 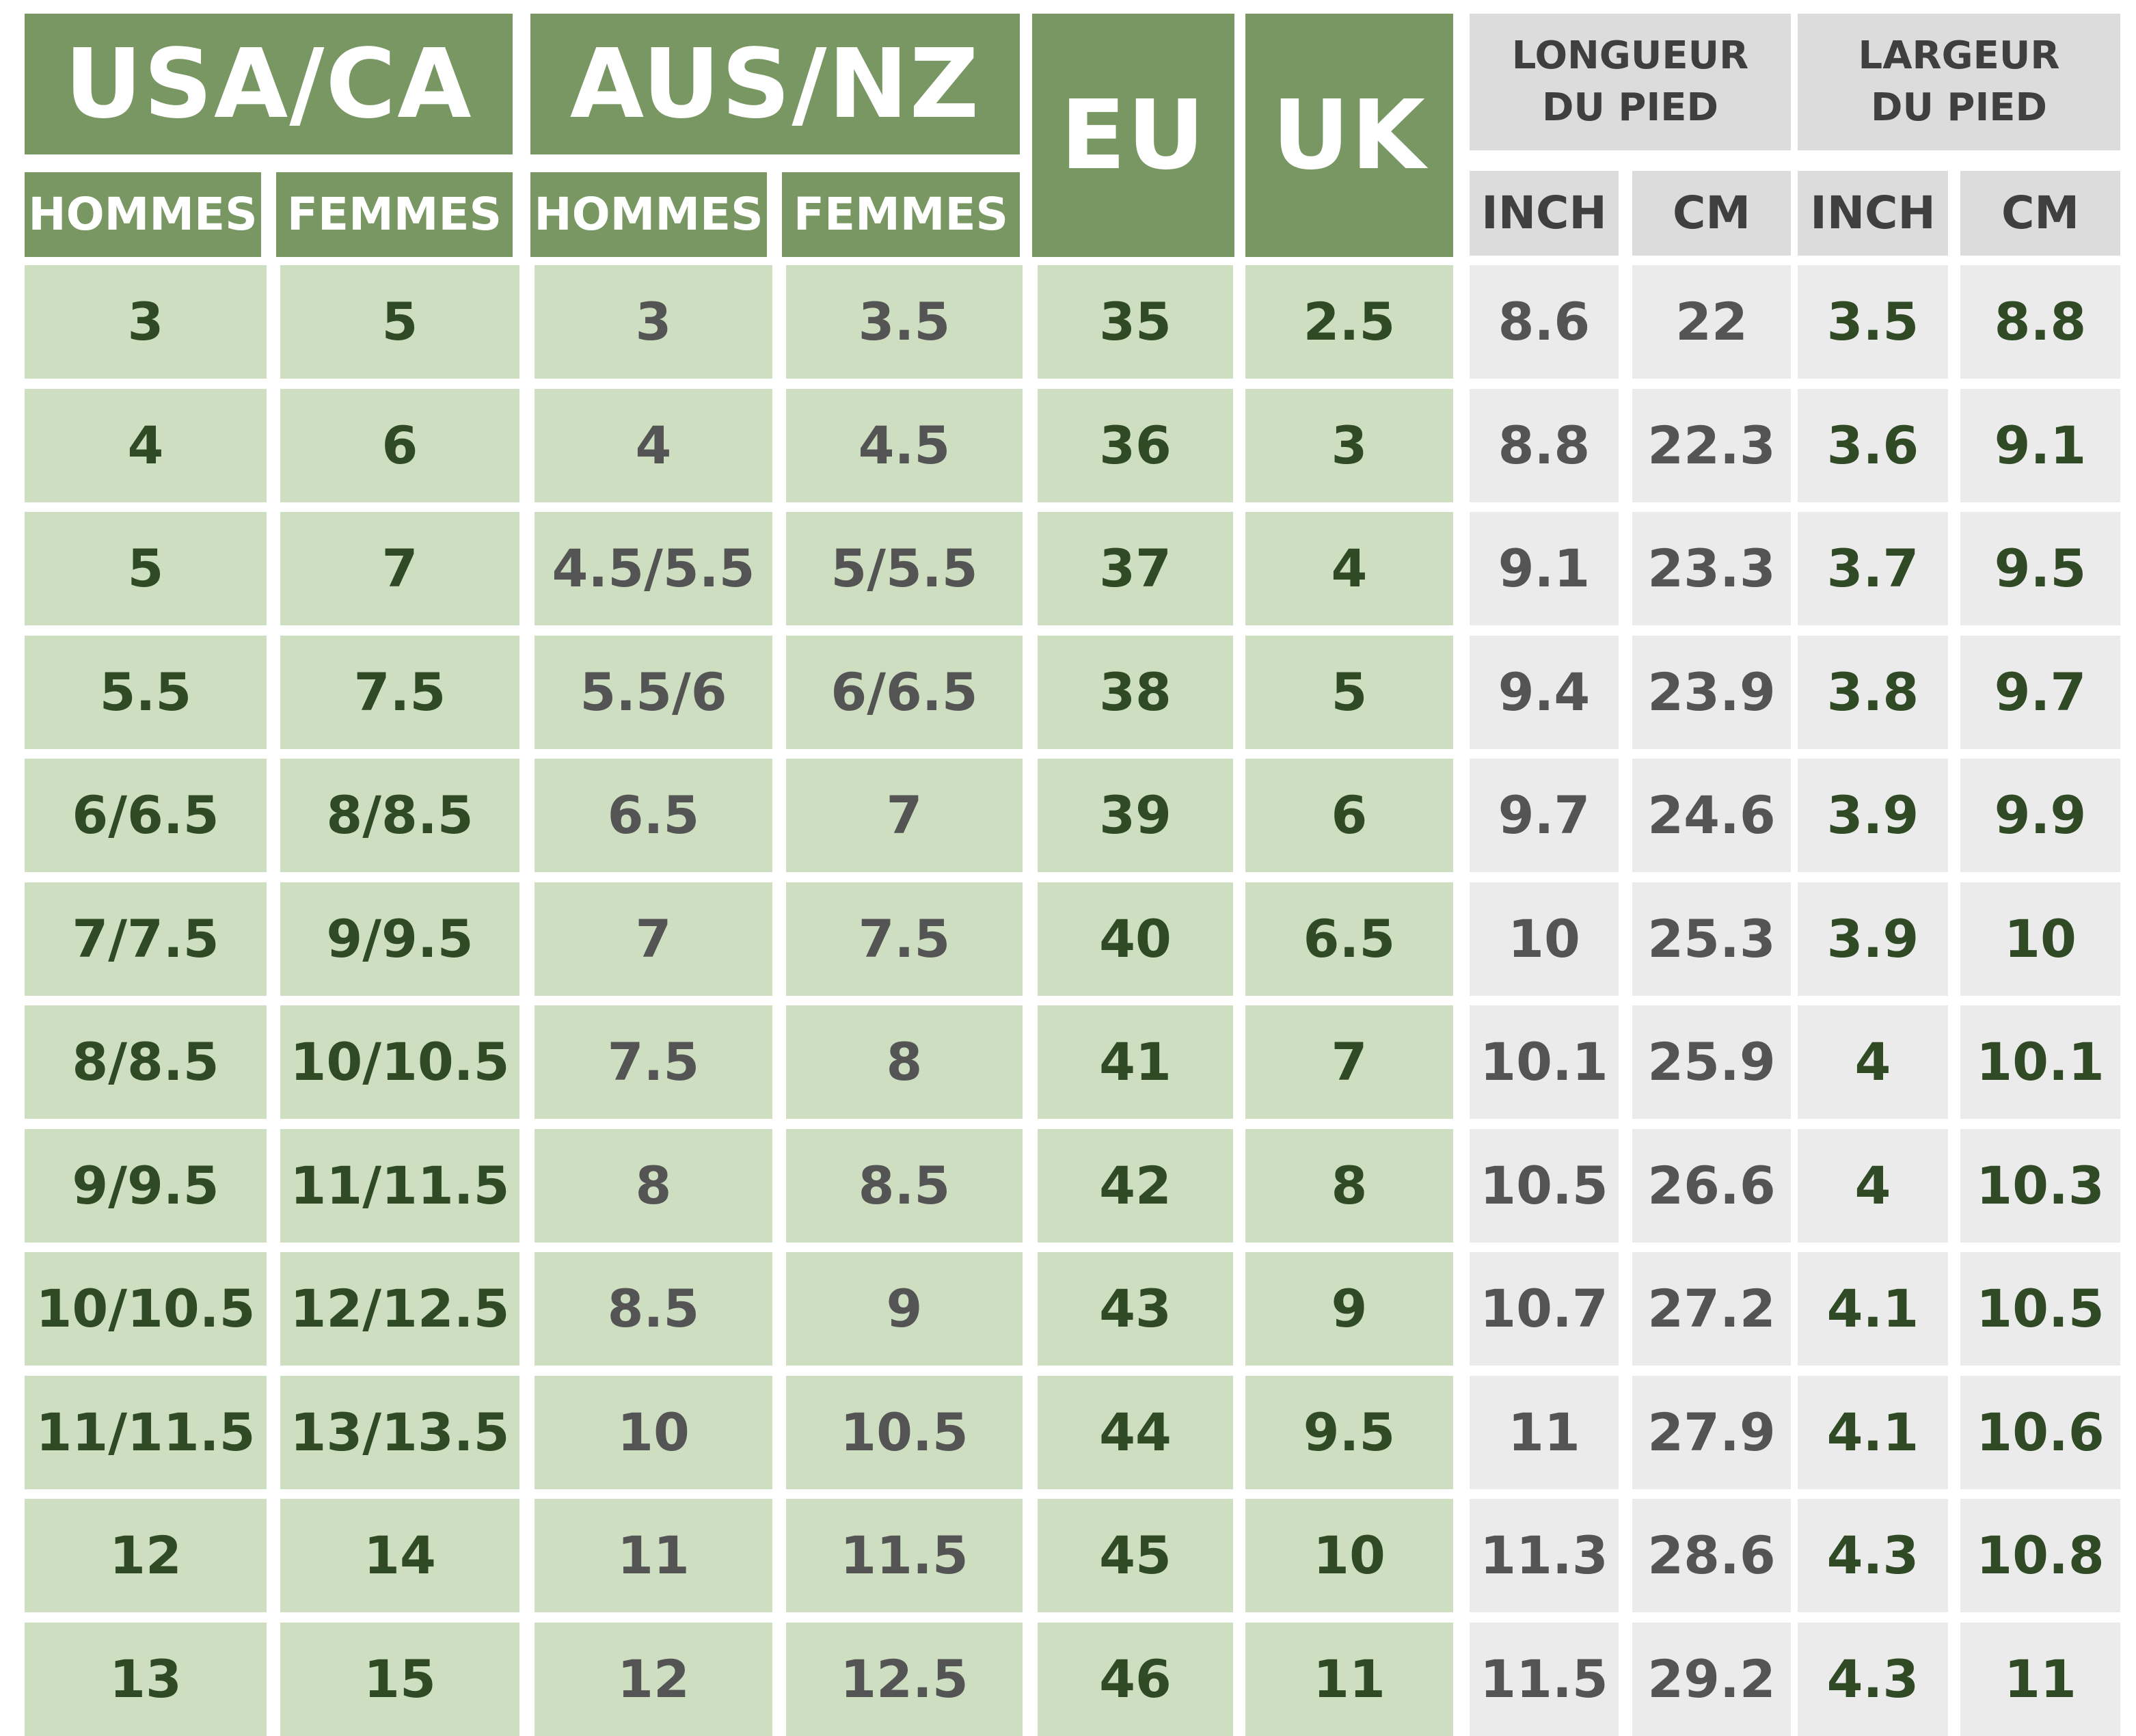 What do you see at coordinates (1135, 1432) in the screenshot?
I see `cell-eu: 44` at bounding box center [1135, 1432].